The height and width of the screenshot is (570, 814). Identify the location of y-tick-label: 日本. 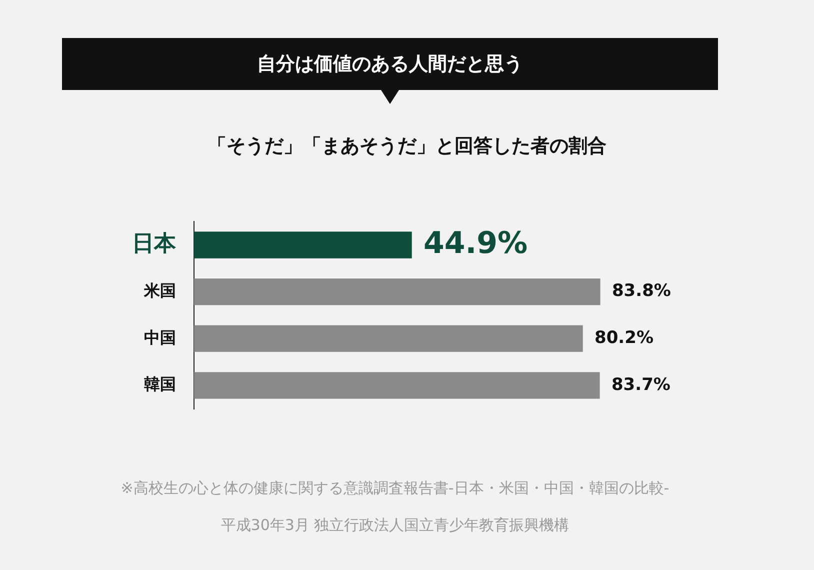
(154, 244).